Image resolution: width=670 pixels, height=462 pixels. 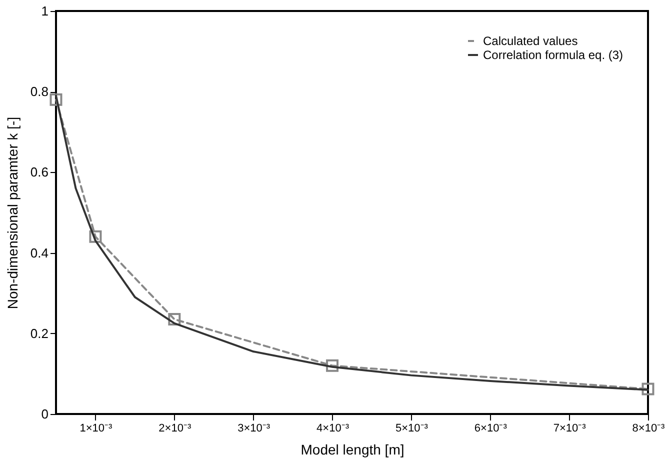 I want to click on y-tick-label: 0.2, so click(x=39, y=333).